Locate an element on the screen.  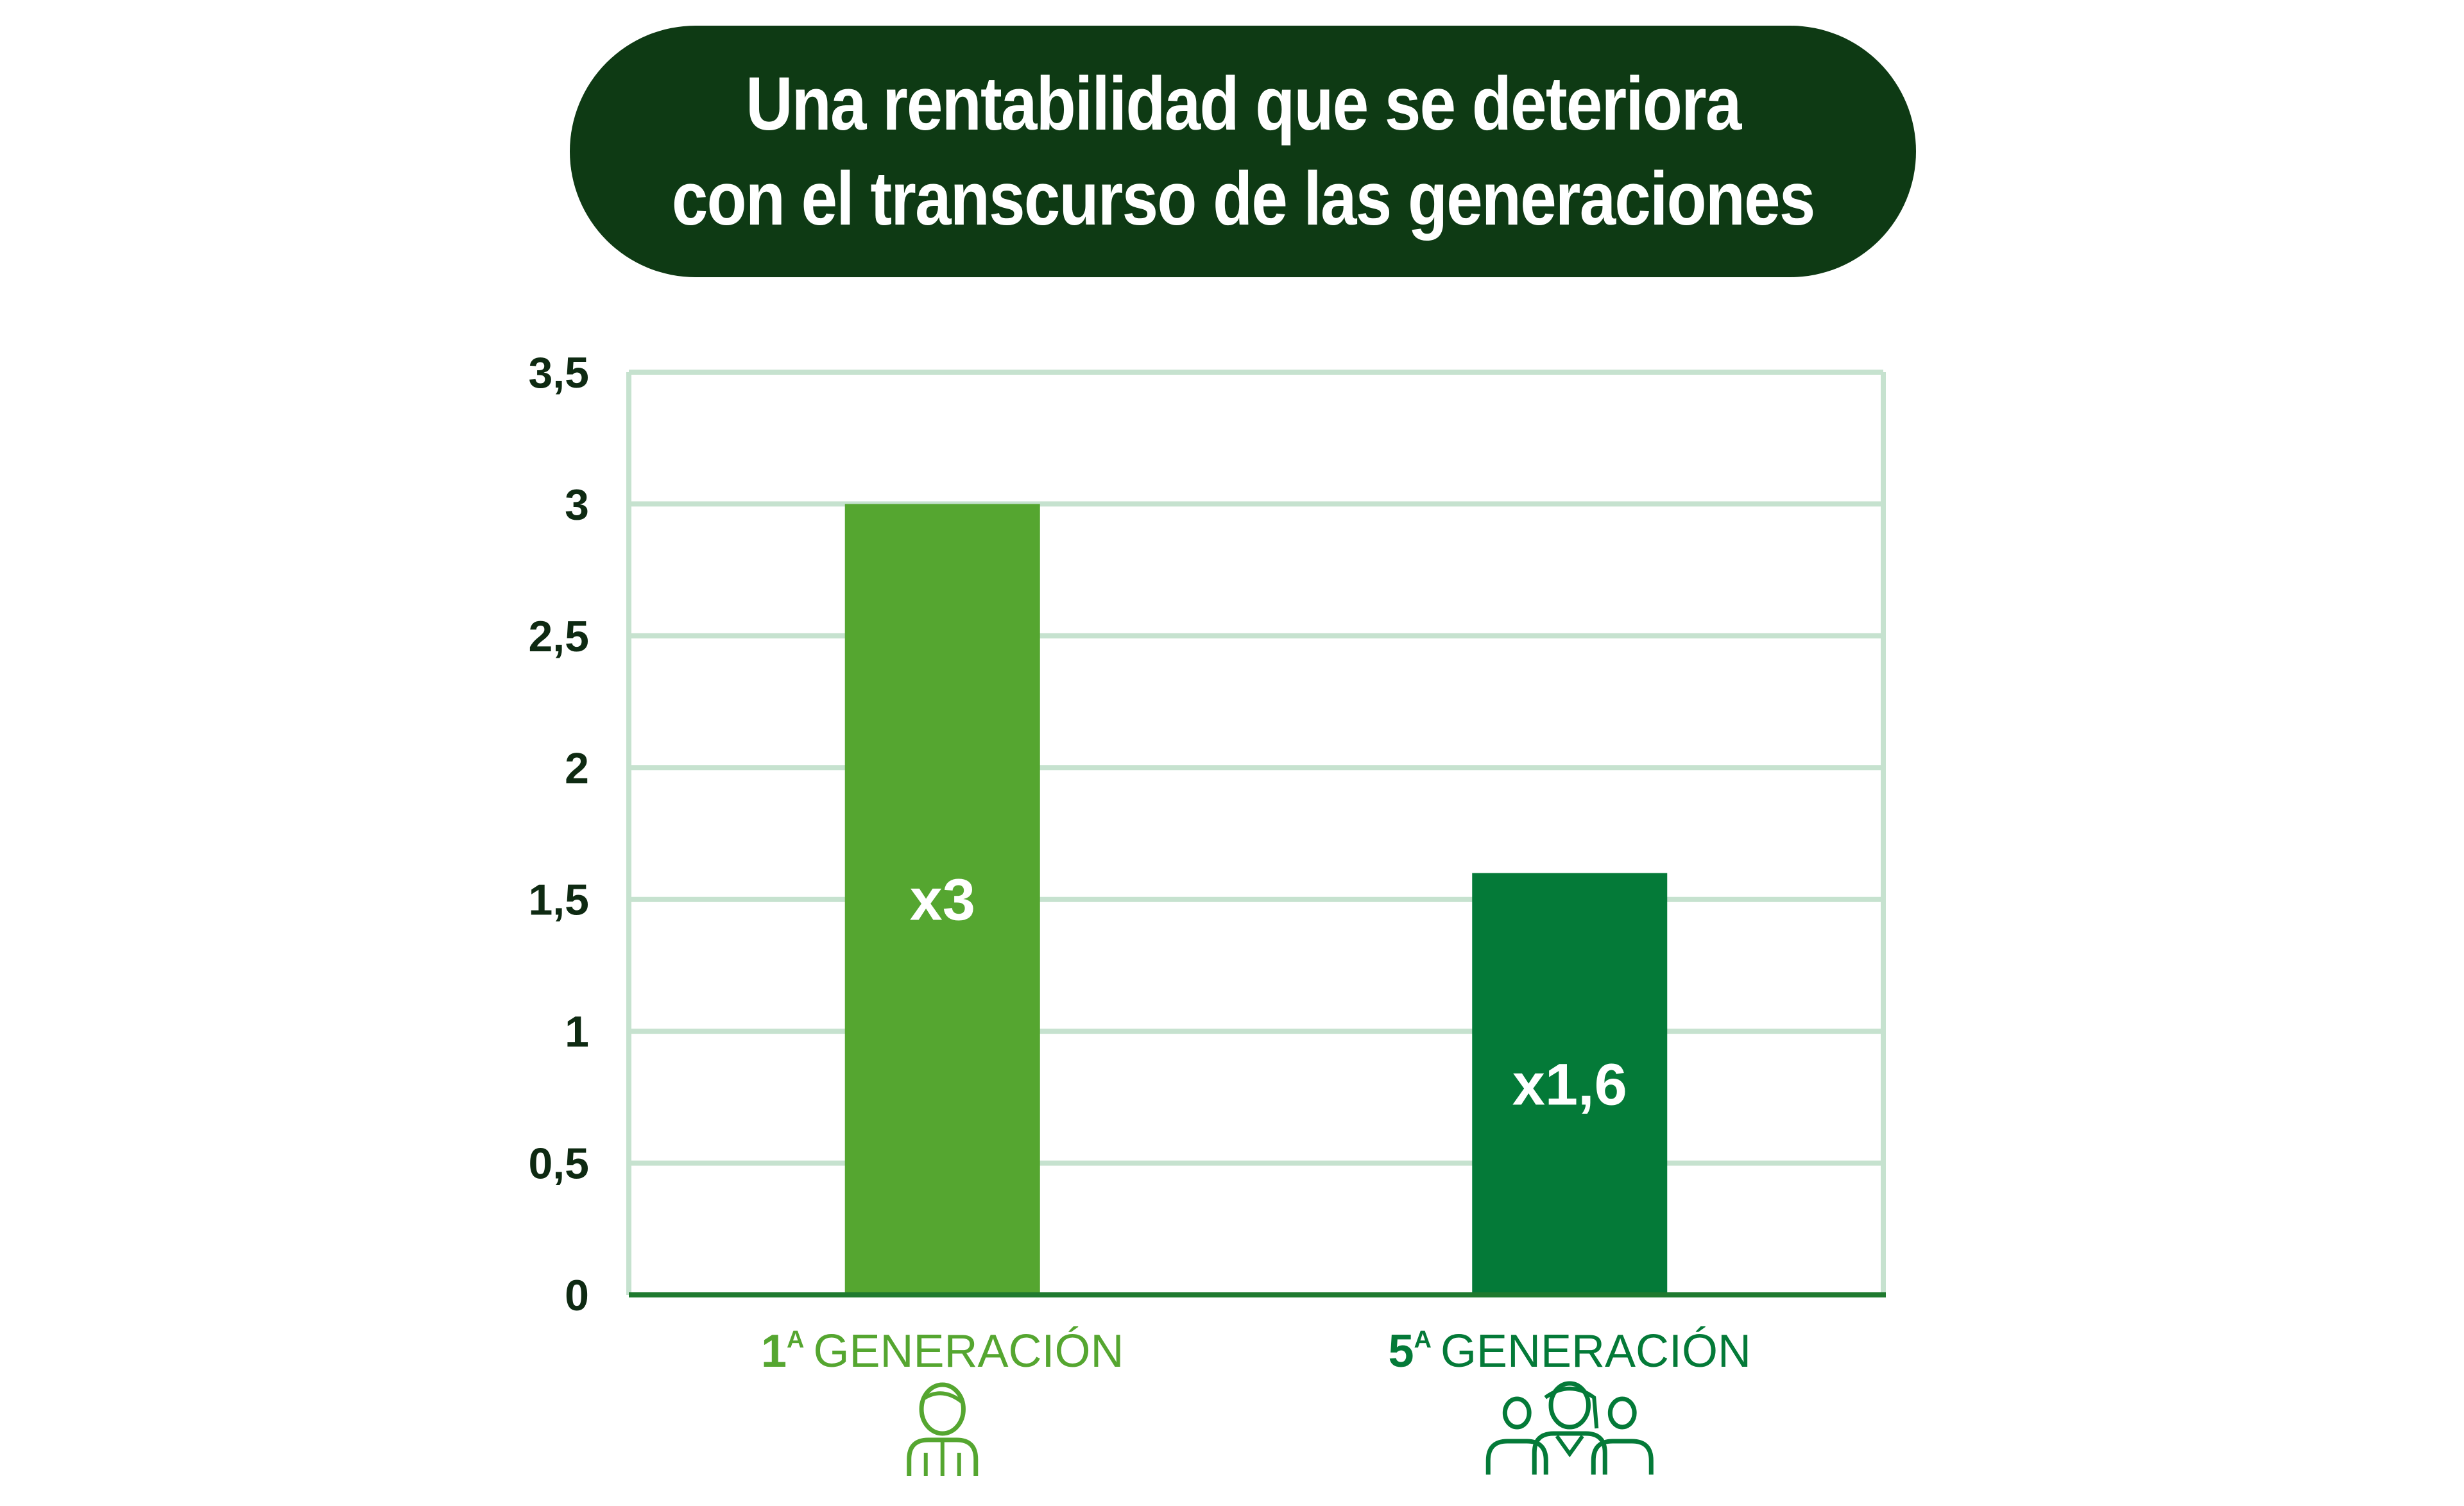
bar-value-label: x1,6 is located at coordinates (1570, 1084).